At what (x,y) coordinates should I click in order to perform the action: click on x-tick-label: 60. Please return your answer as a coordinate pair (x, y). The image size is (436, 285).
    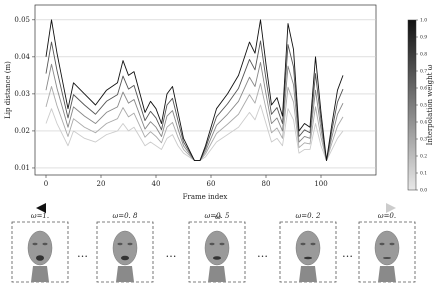
    Looking at the image, I should click on (211, 184).